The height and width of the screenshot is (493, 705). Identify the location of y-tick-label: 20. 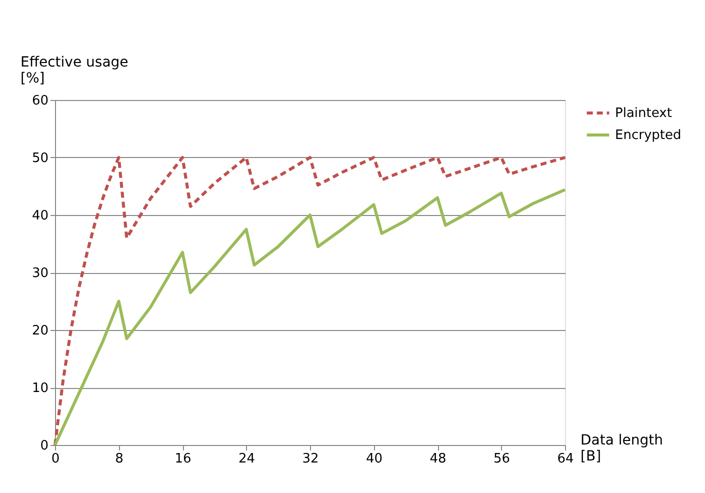
(40, 331).